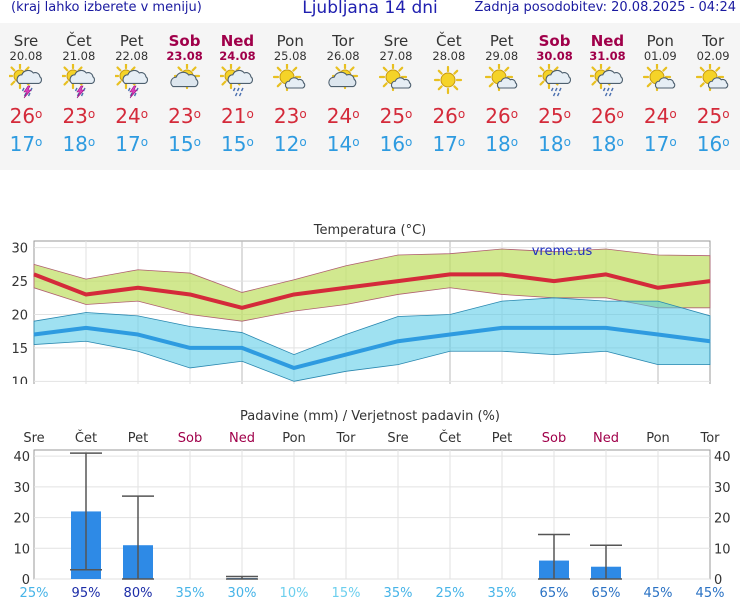 This screenshot has height=600, width=740. I want to click on day-forecast: Čet 28.08 26o 17o, so click(449, 90).